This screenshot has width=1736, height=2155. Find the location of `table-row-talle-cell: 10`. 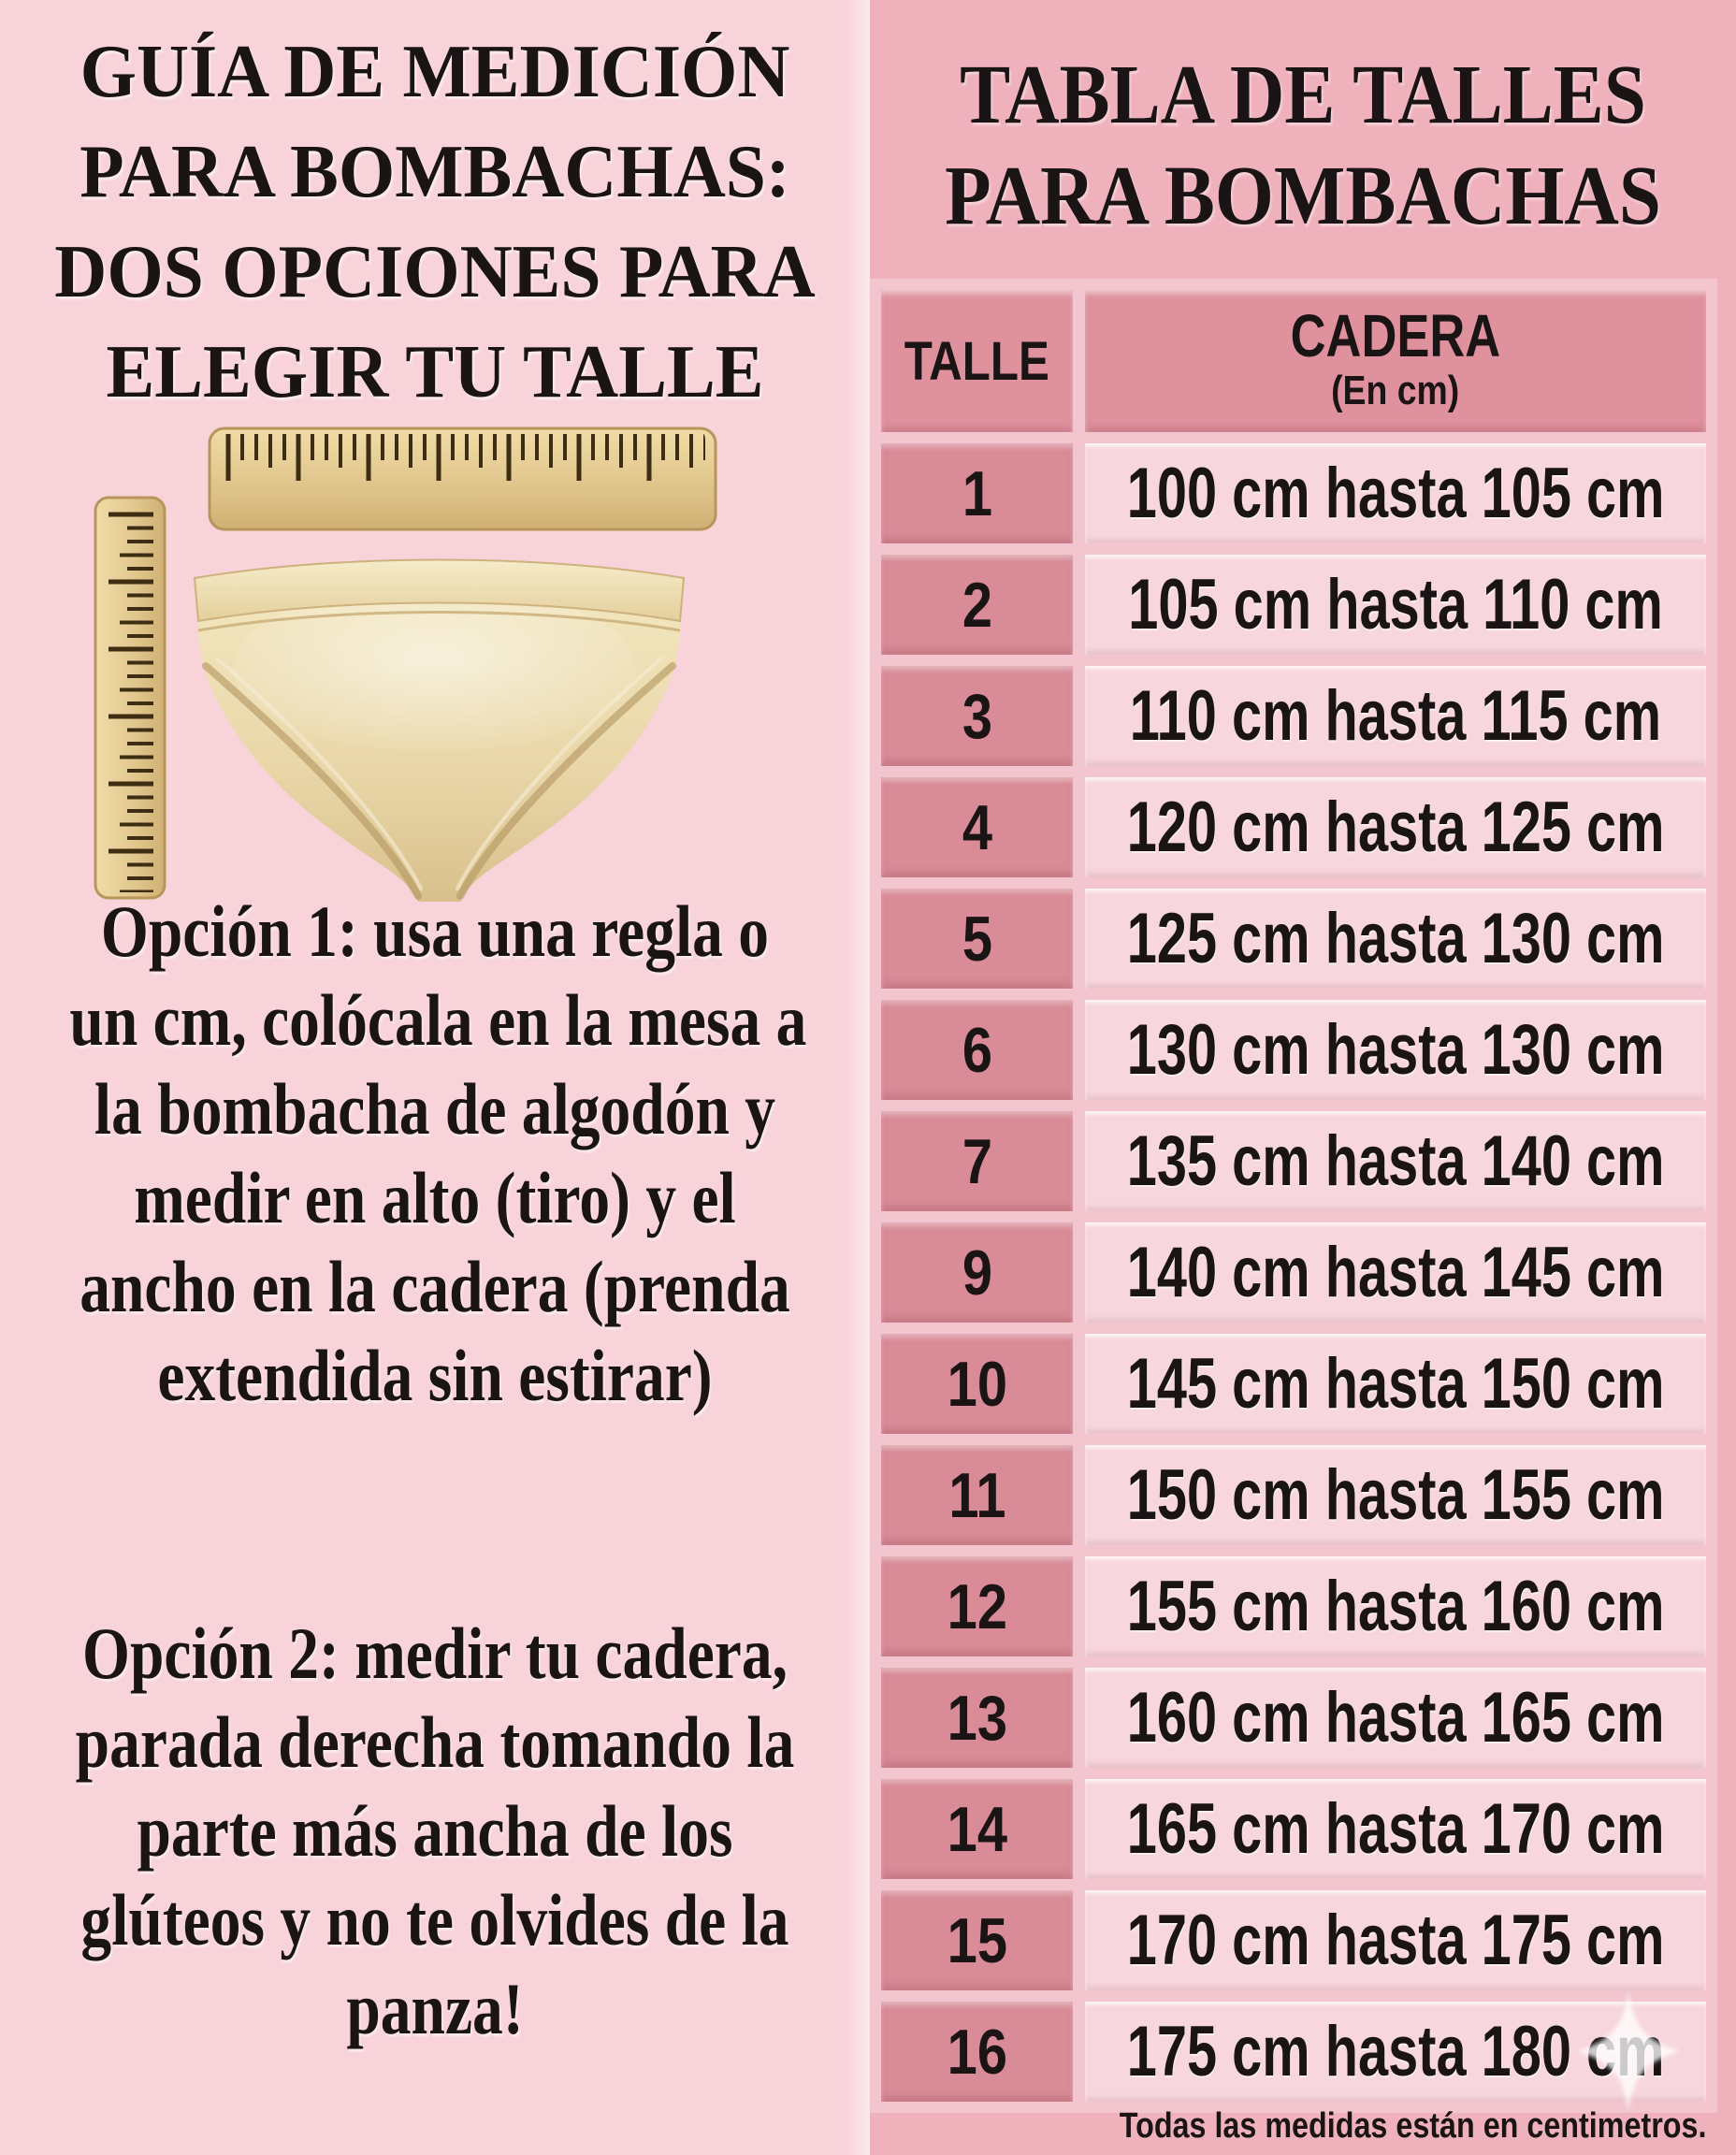

table-row-talle-cell: 10 is located at coordinates (977, 1384).